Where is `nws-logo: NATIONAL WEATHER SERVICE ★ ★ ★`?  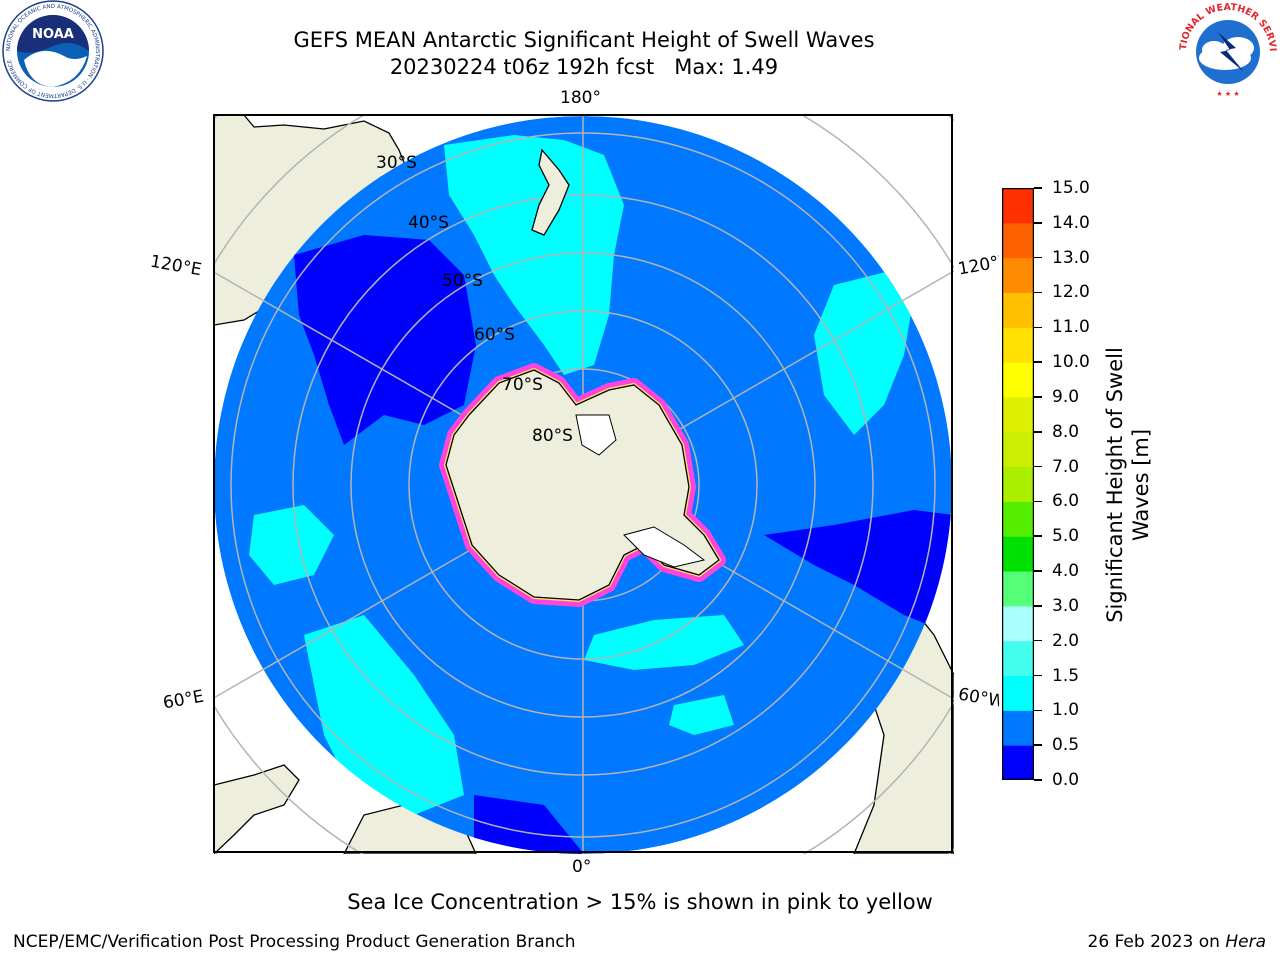
nws-logo: NATIONAL WEATHER SERVICE ★ ★ ★ is located at coordinates (1228, 51).